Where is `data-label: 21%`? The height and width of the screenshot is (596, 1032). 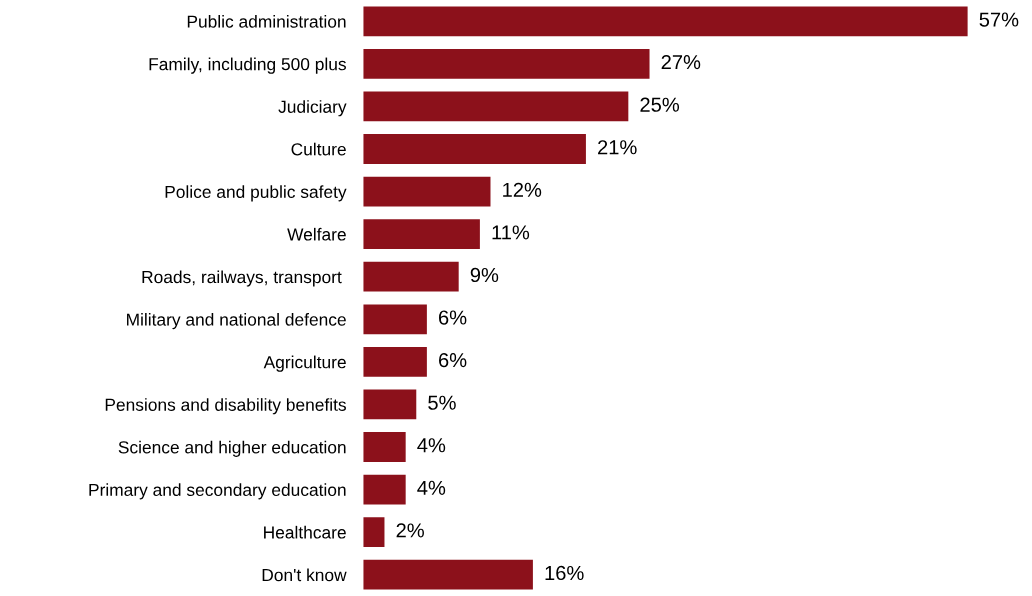
data-label: 21% is located at coordinates (617, 147).